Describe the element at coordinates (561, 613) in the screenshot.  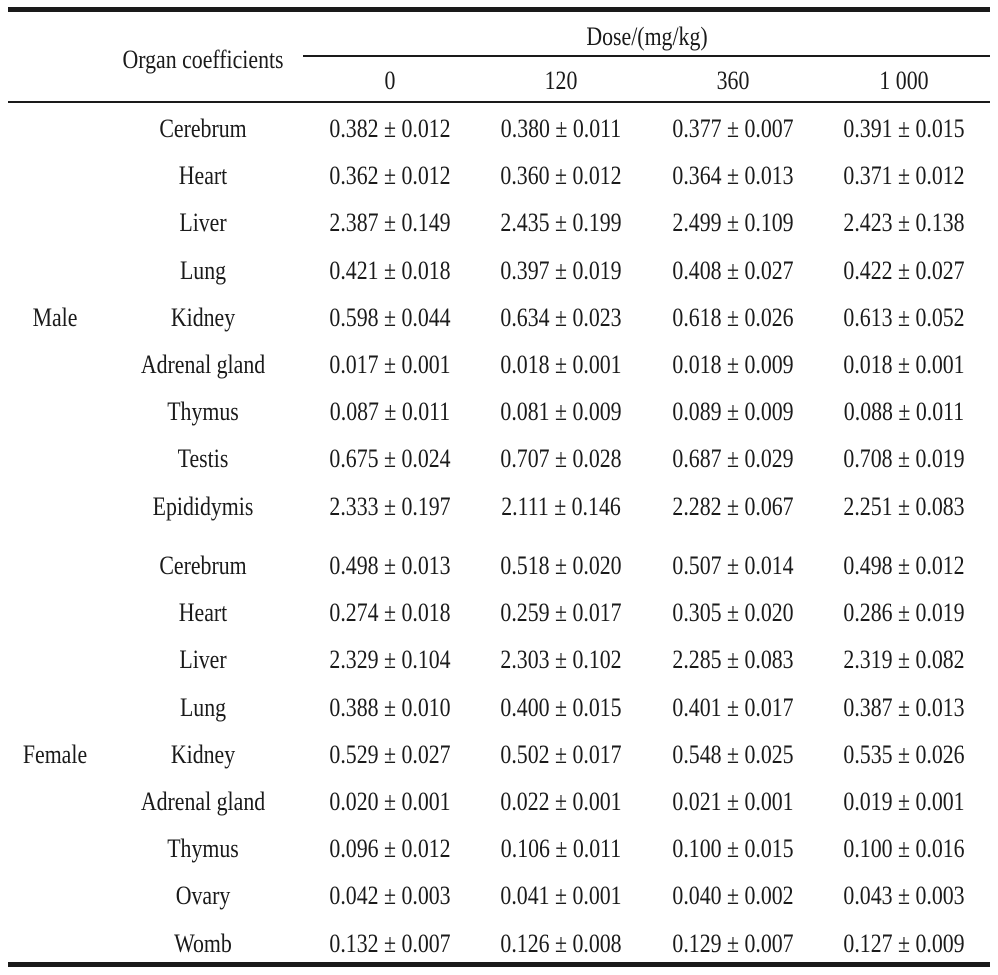
I see `coefficient-value: 0.259 ± 0.017` at that location.